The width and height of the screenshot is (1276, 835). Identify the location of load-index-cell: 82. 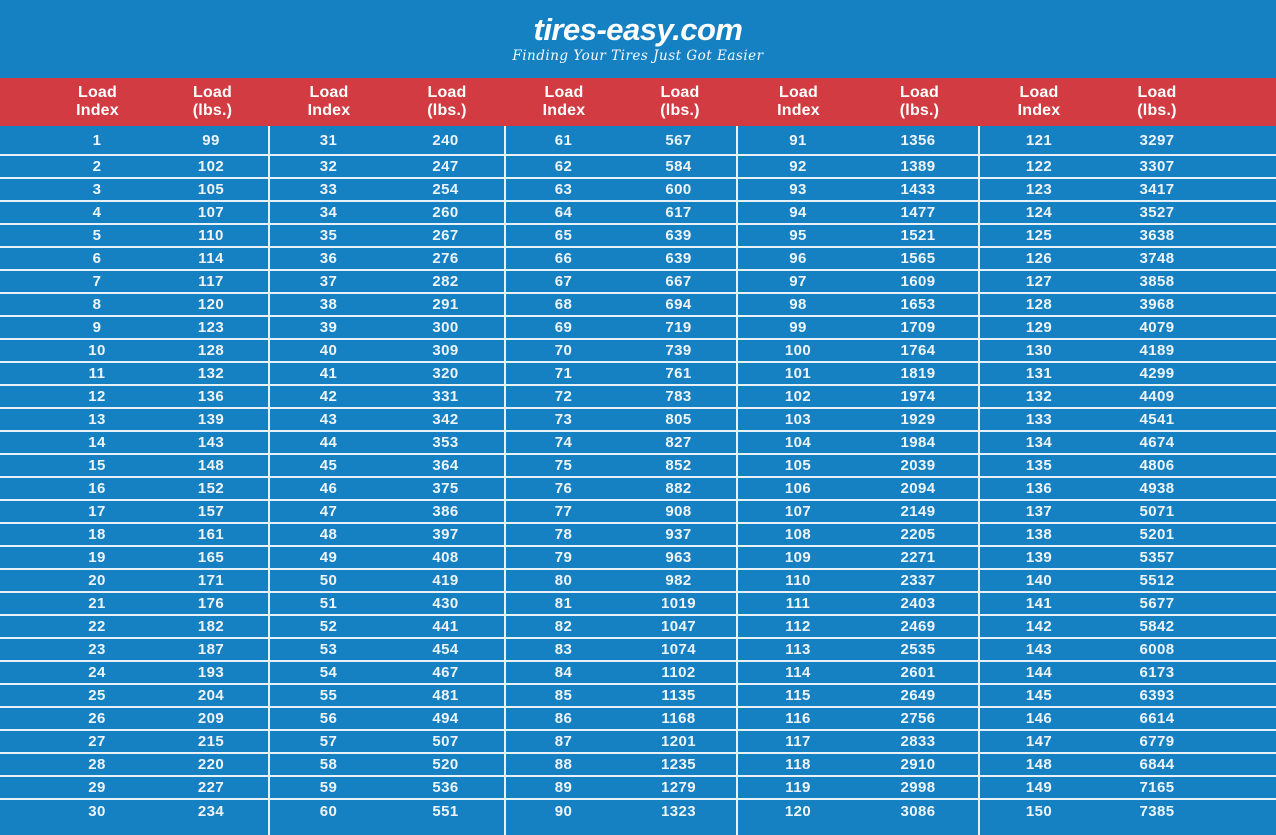
(563, 626).